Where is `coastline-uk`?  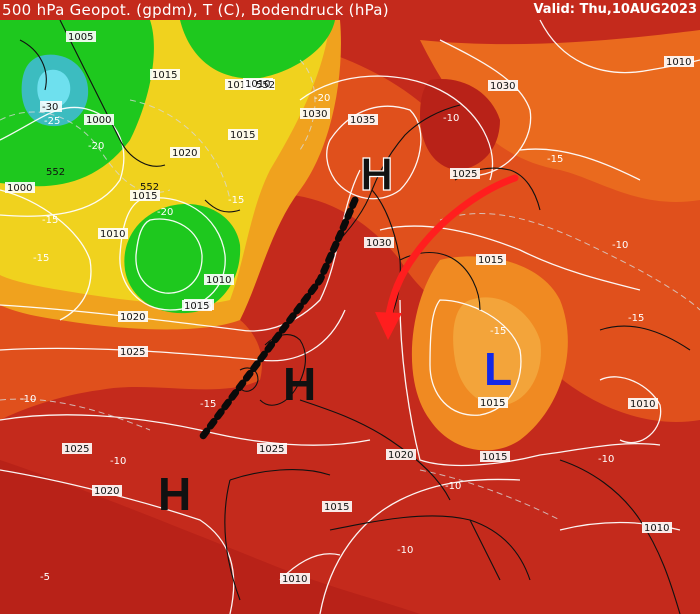 coastline-uk is located at coordinates (282, 370).